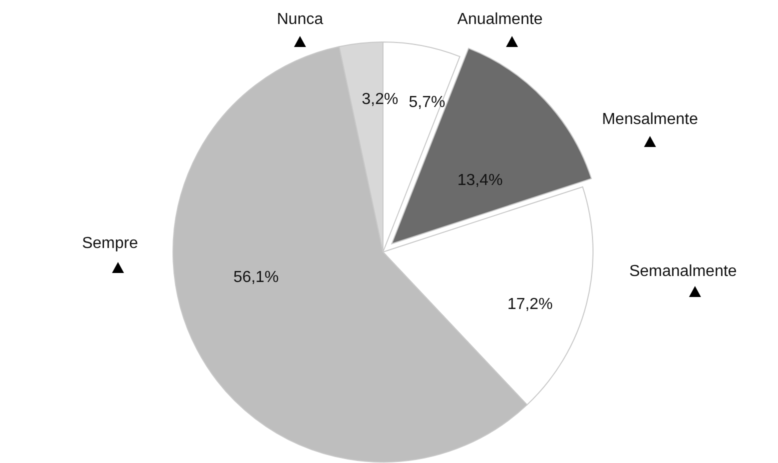 This screenshot has width=778, height=463. What do you see at coordinates (530, 304) in the screenshot?
I see `data-label: 17,2%` at bounding box center [530, 304].